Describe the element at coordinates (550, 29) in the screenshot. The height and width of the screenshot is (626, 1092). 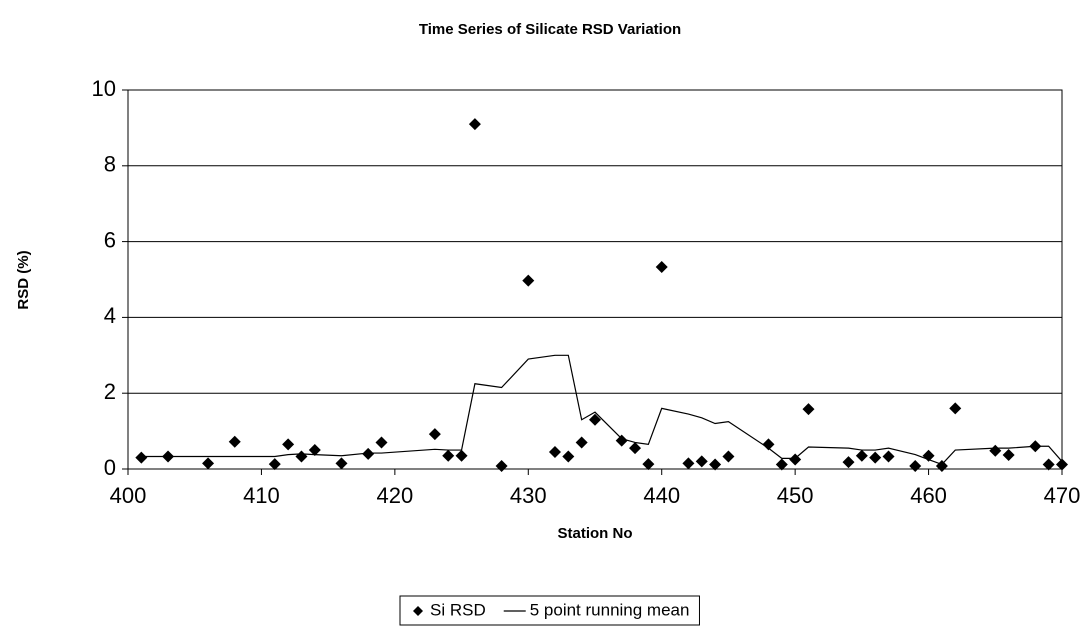
I see `chart-title: Time Series of Silicate RSD Variation` at that location.